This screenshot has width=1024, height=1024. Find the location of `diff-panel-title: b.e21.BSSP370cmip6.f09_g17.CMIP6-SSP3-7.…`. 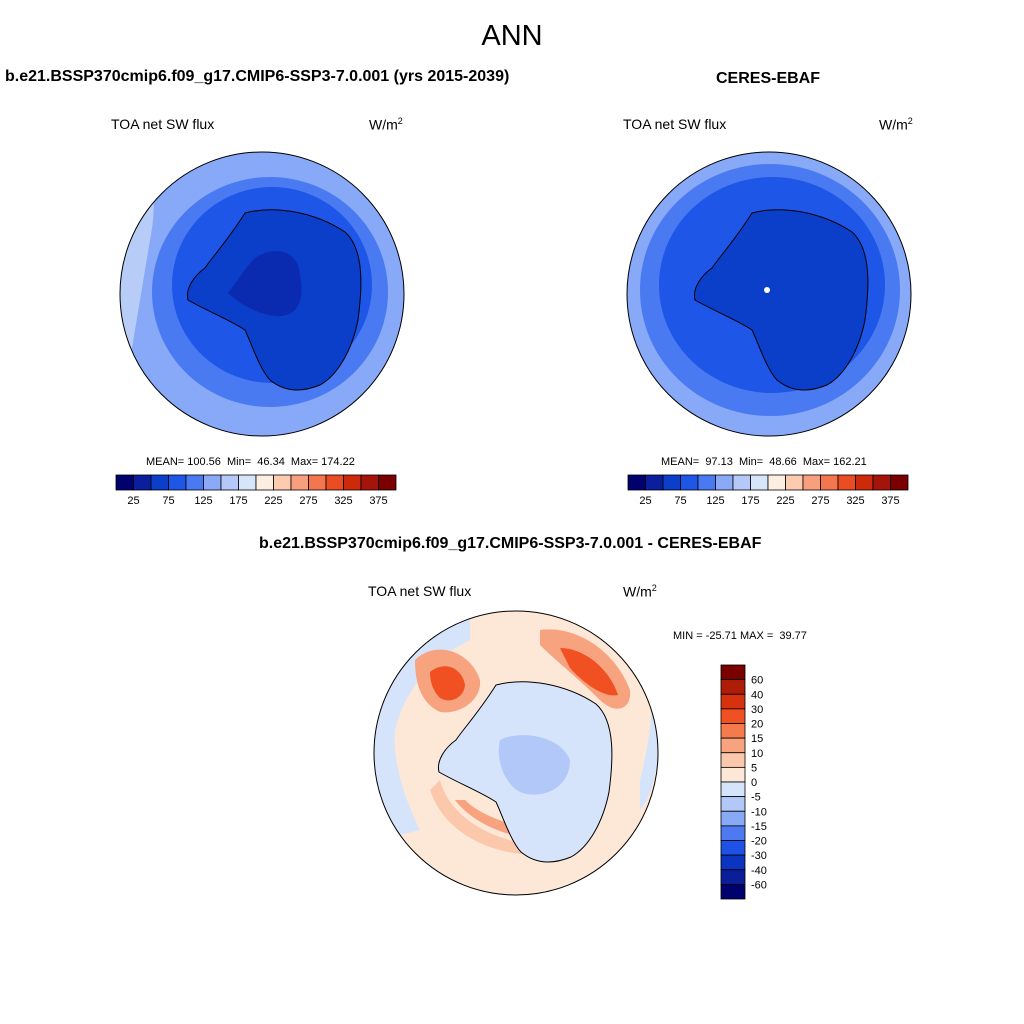

diff-panel-title: b.e21.BSSP370cmip6.f09_g17.CMIP6-SSP3-7.… is located at coordinates (510, 543).